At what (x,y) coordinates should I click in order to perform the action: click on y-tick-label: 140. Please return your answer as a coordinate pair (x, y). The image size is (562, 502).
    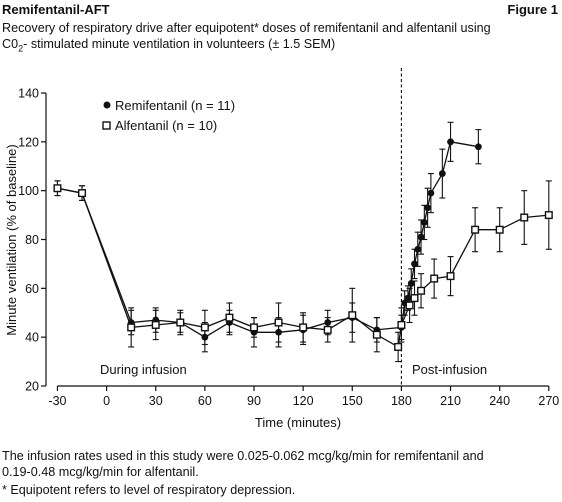
    Looking at the image, I should click on (28, 94).